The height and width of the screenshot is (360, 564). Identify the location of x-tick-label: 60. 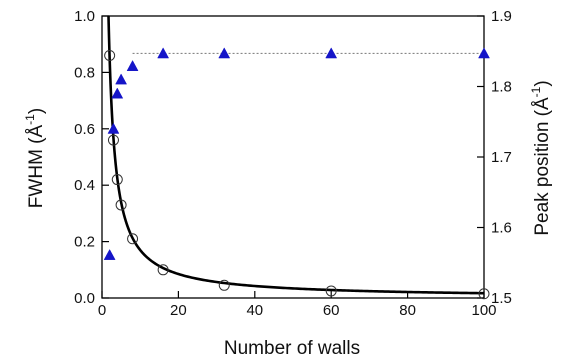
(331, 310).